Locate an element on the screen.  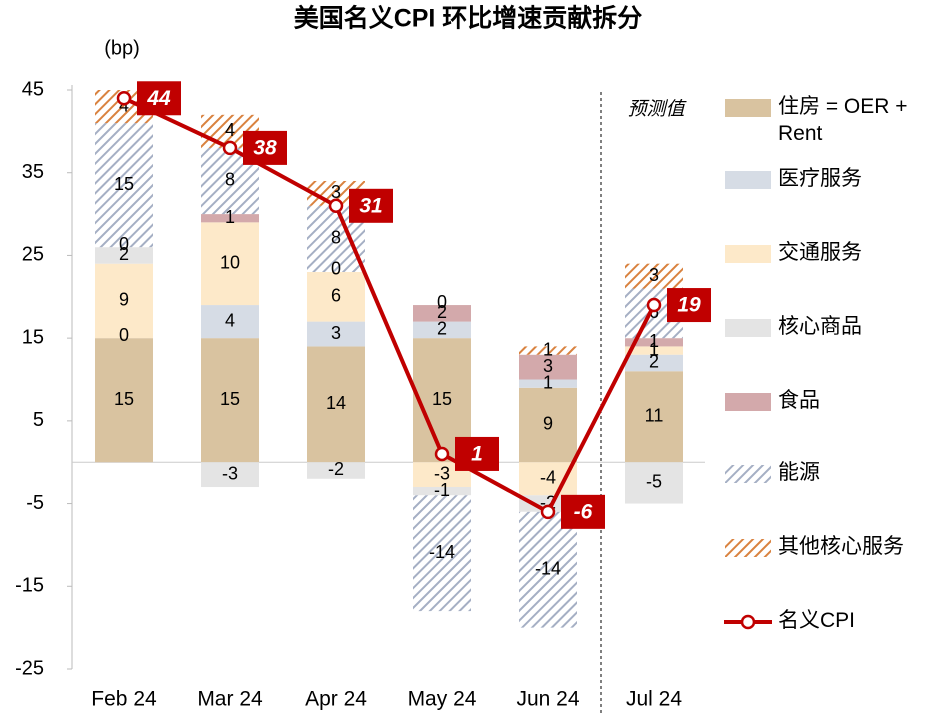
legend-item: 医疗服务 is located at coordinates (828, 178).